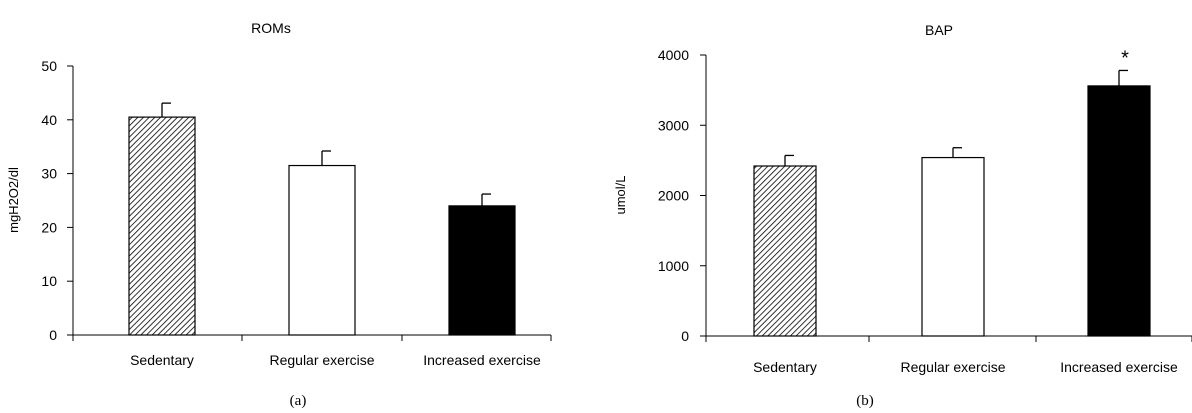 The width and height of the screenshot is (1192, 413). What do you see at coordinates (865, 401) in the screenshot?
I see `panel-caption: (b)` at bounding box center [865, 401].